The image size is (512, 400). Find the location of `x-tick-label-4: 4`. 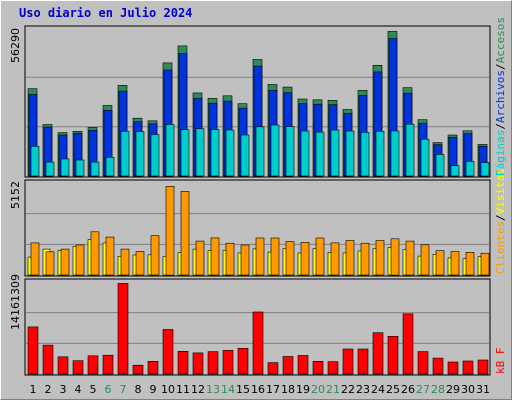

x-tick-label-4: 4 is located at coordinates (78, 389).